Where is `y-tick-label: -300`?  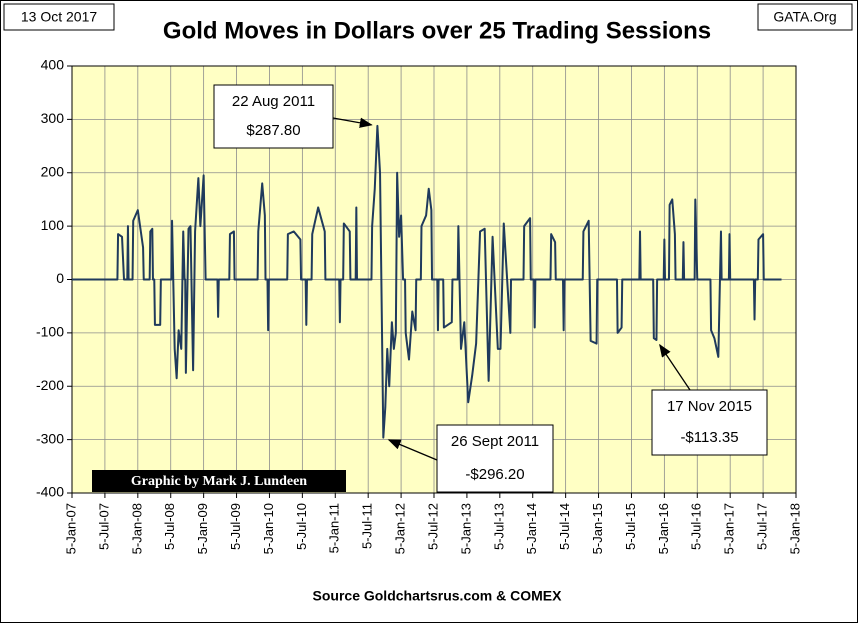 y-tick-label: -300 is located at coordinates (50, 438).